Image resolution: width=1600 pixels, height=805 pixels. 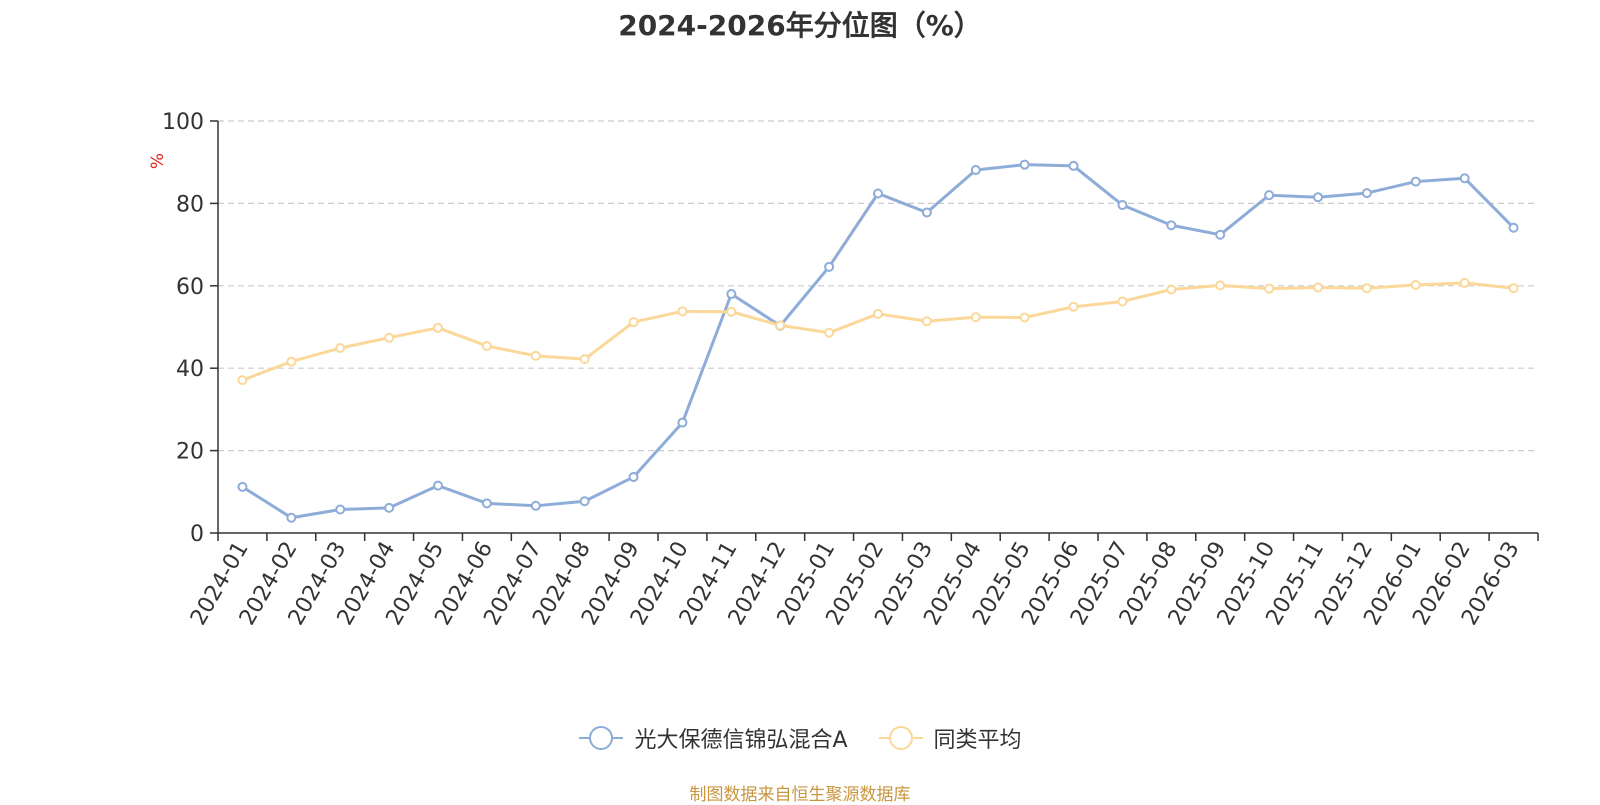 What do you see at coordinates (190, 204) in the screenshot?
I see `y-tick-label: 80` at bounding box center [190, 204].